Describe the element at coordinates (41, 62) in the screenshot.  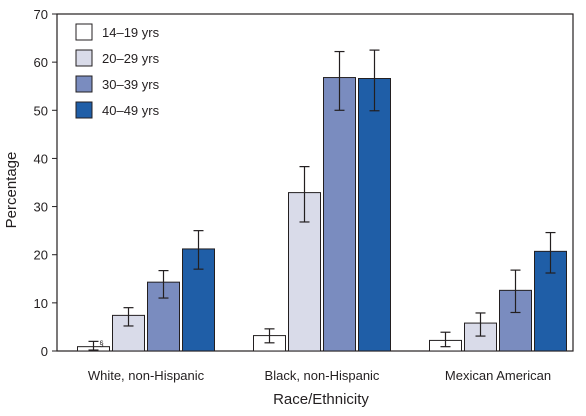
I see `y-tick-label: 60` at that location.